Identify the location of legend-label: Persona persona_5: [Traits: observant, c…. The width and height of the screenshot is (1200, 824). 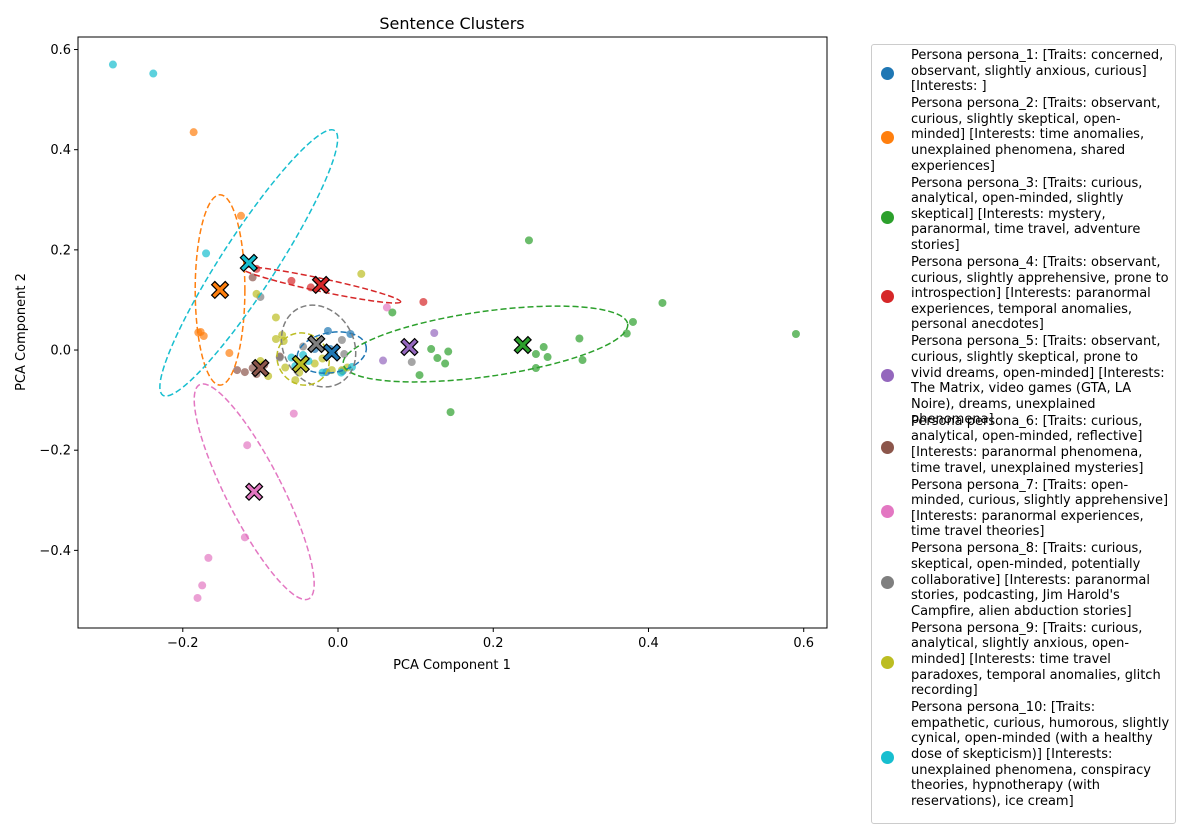
(1038, 381).